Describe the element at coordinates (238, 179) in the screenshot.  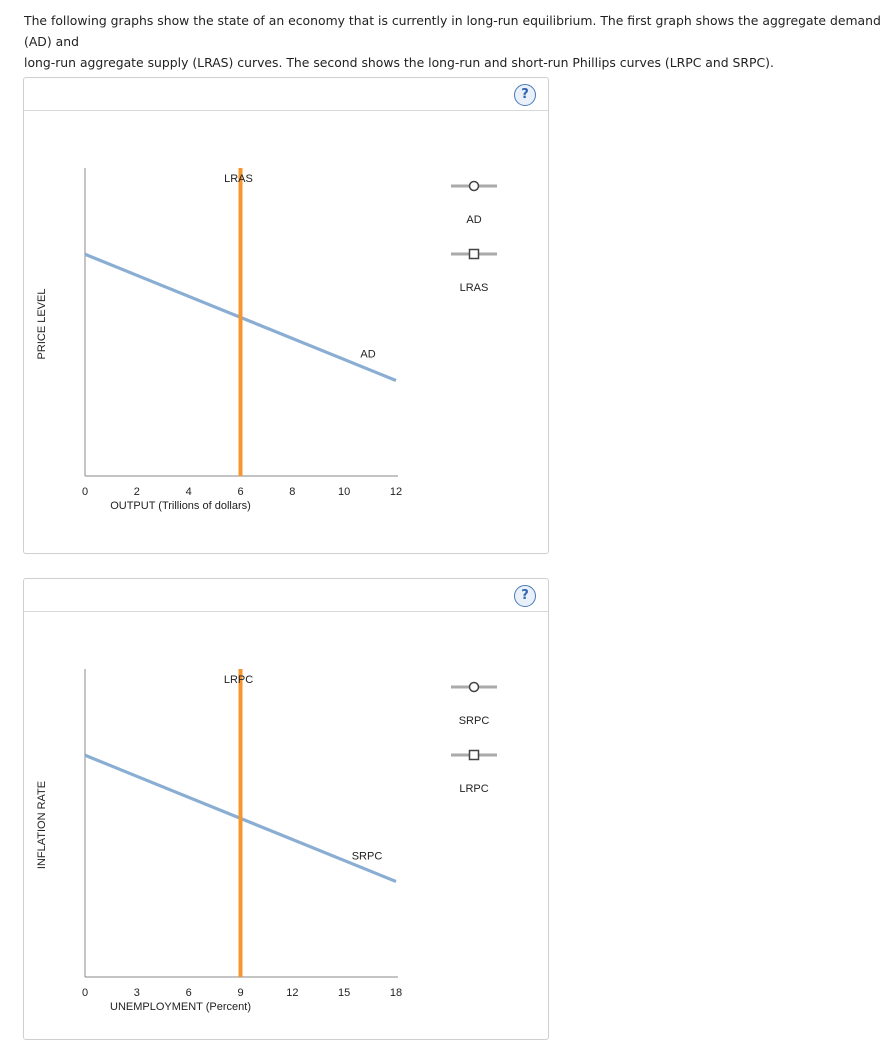
I see `curve-label-lras: LRAS` at that location.